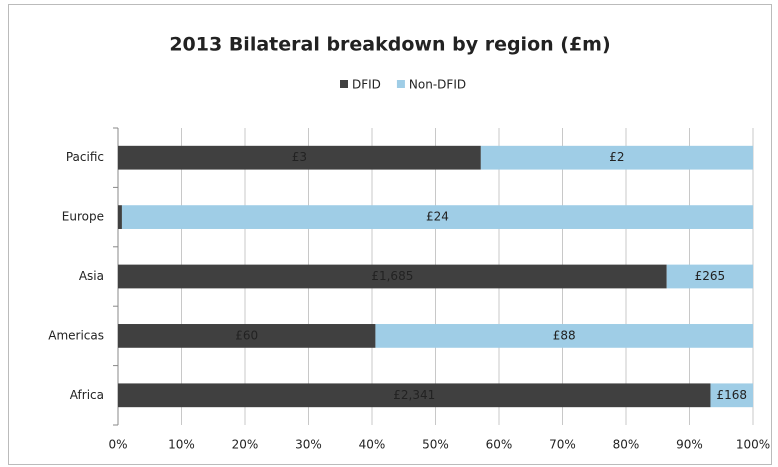 The image size is (778, 467). I want to click on data-label: £1,685, so click(392, 276).